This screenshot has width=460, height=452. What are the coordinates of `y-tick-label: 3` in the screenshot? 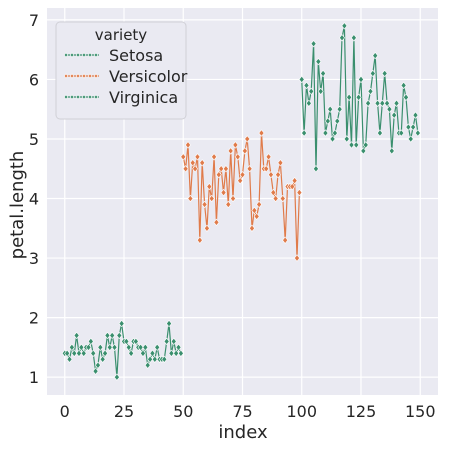 It's located at (34, 258).